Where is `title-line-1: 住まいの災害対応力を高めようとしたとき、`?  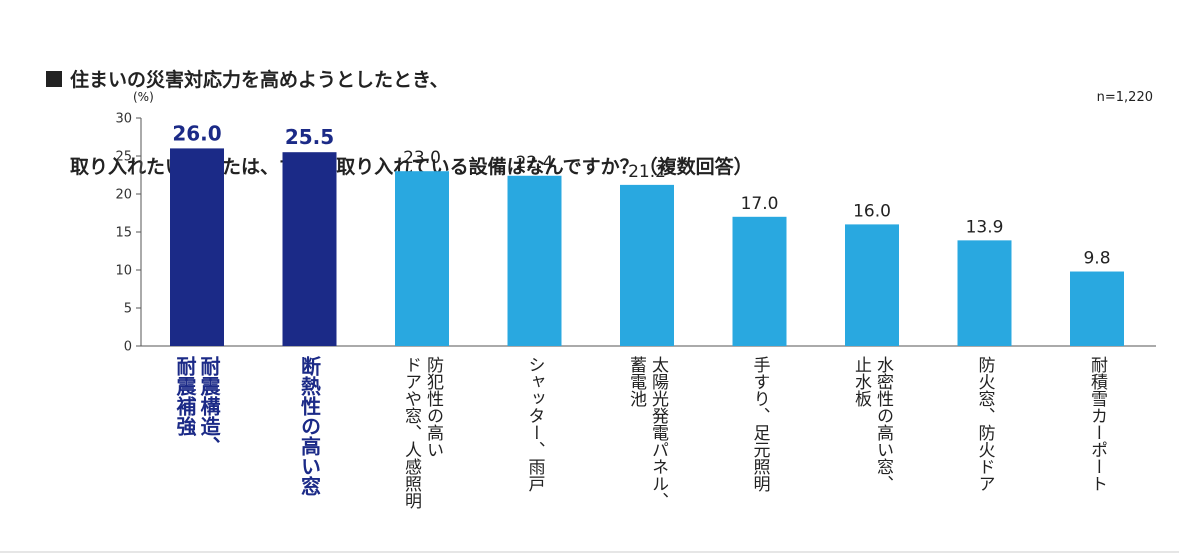
title-line-1: 住まいの災害対応力を高めようとしたとき、 is located at coordinates (399, 80).